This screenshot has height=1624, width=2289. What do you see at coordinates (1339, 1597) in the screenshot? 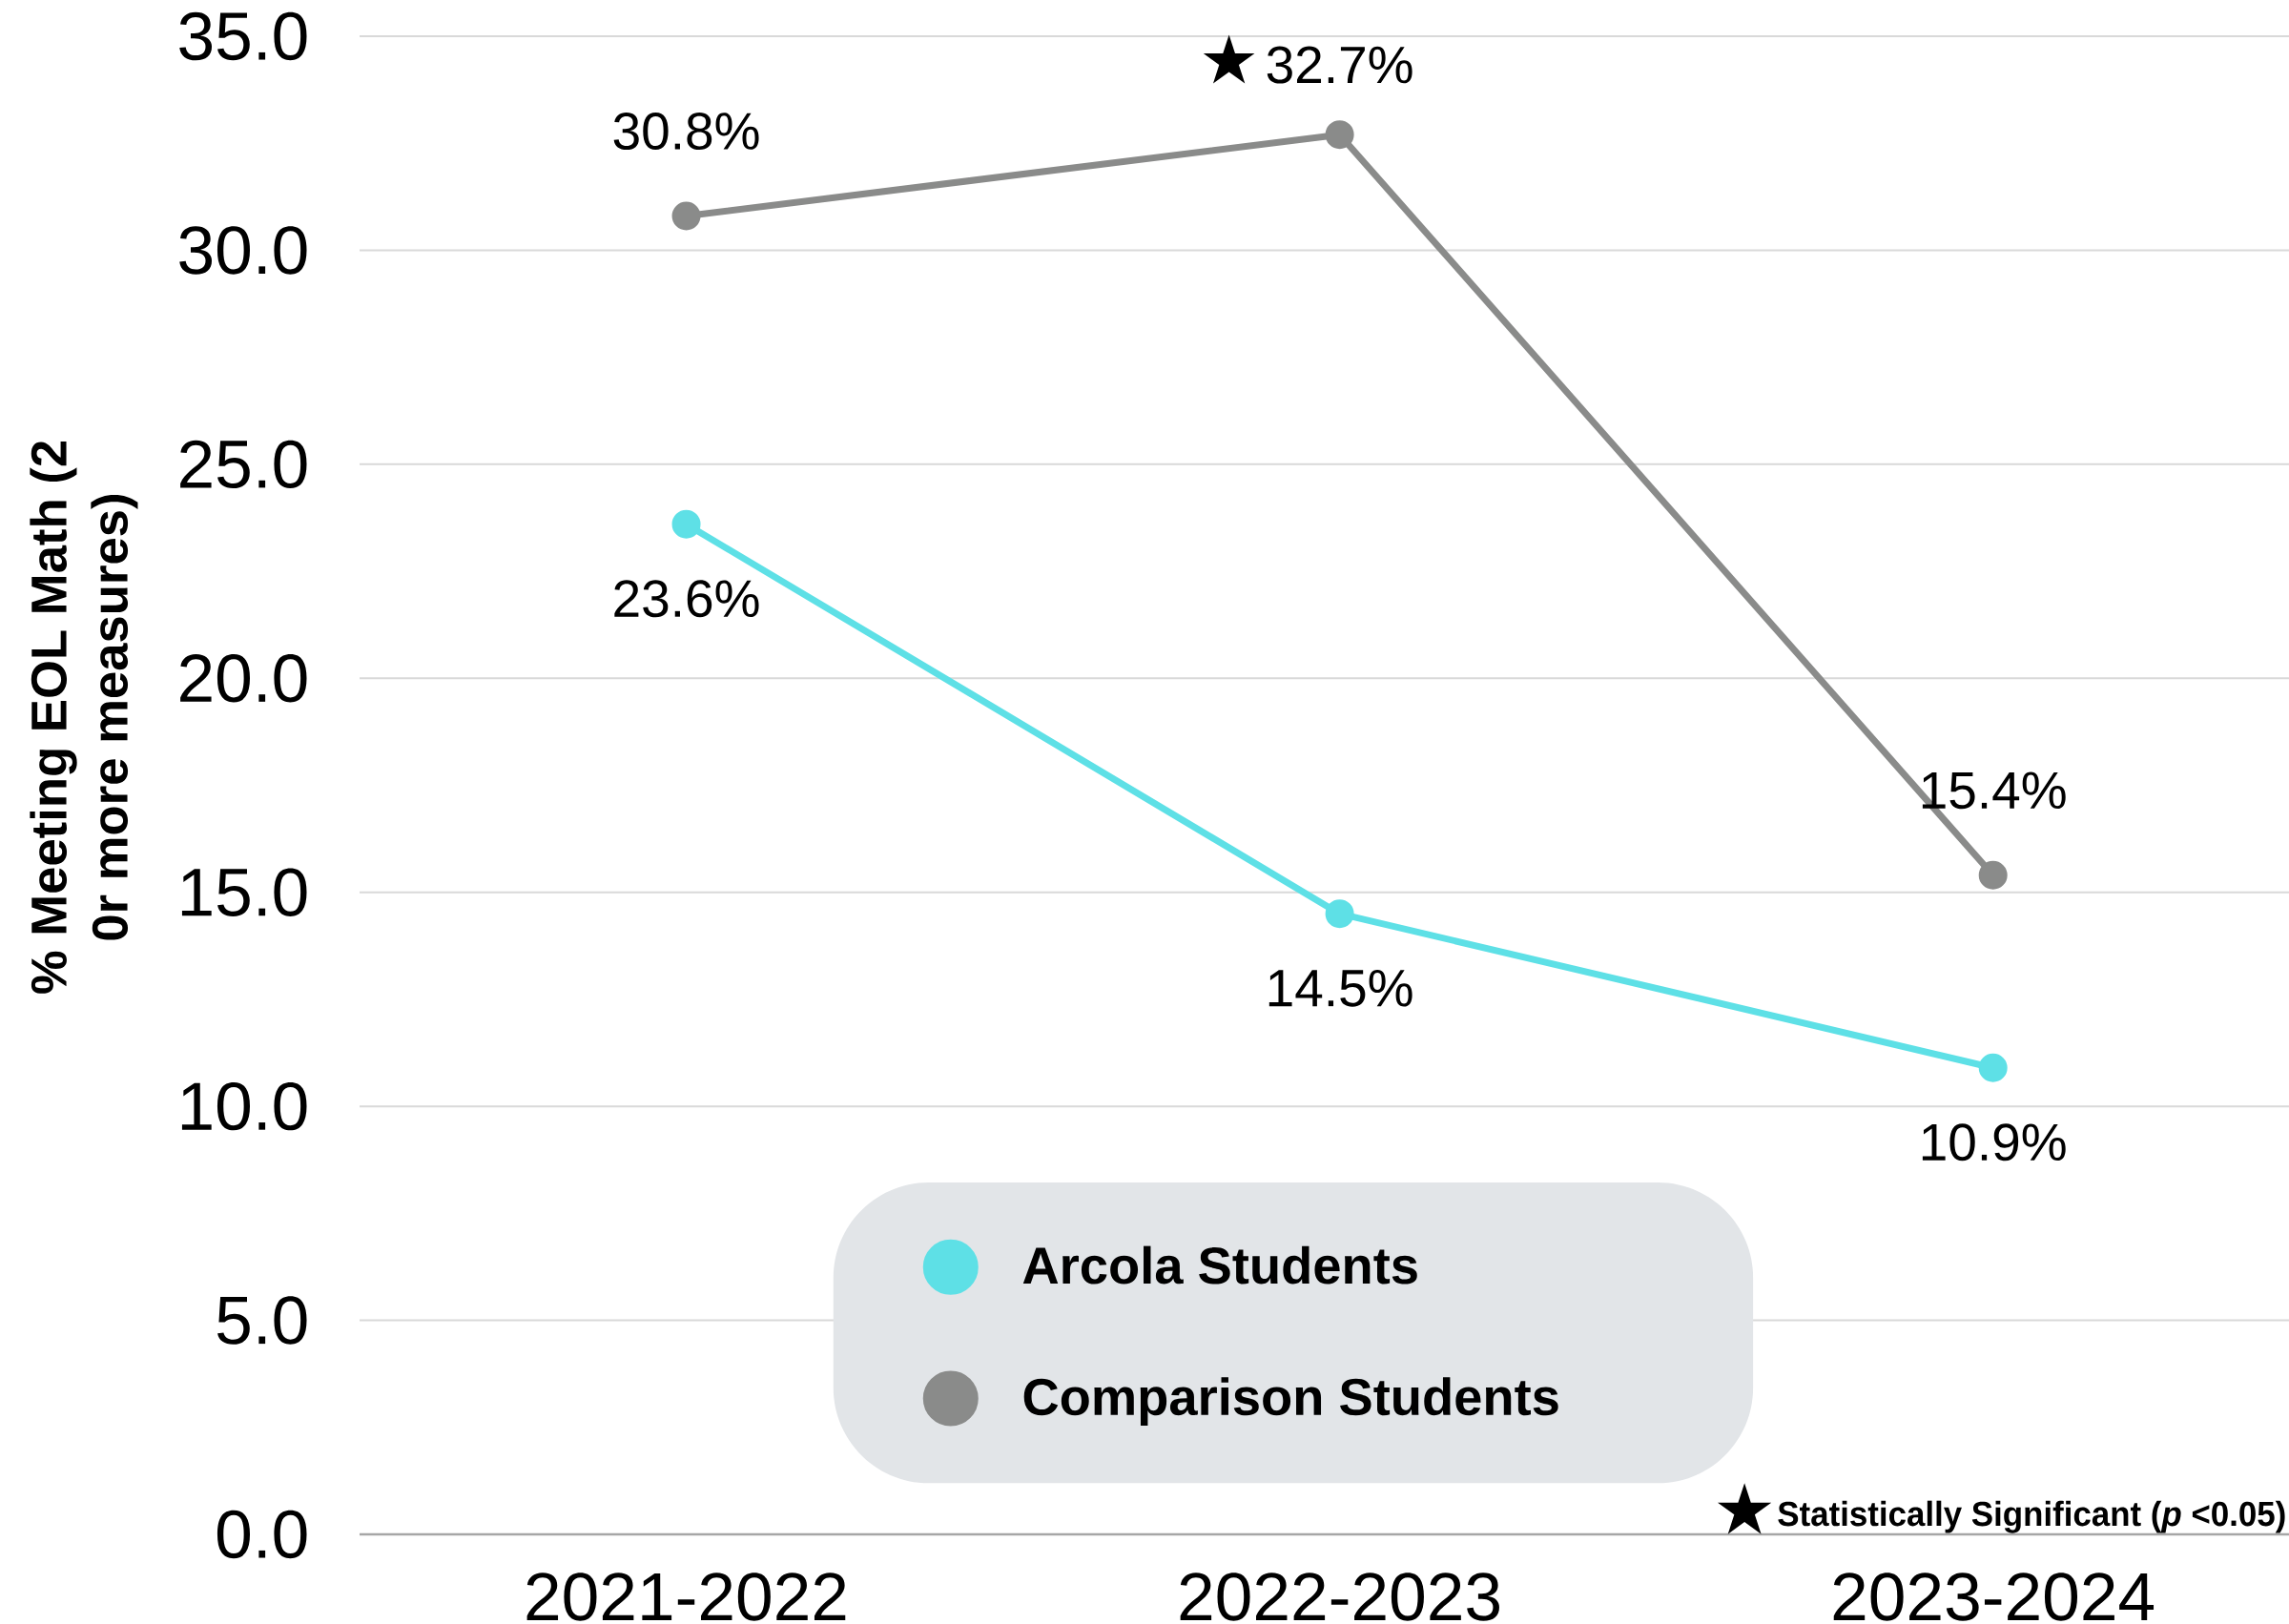
I see `x-tick-label: 2022-2023` at bounding box center [1339, 1597].